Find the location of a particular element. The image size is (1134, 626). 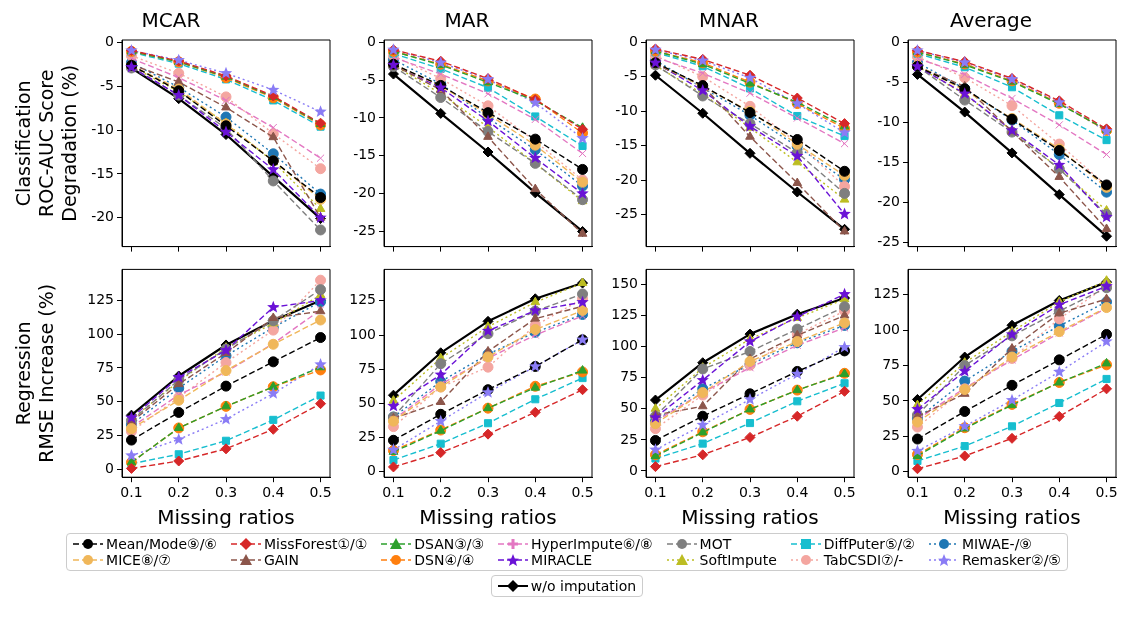

legend-label: SoftImpute is located at coordinates (738, 560).